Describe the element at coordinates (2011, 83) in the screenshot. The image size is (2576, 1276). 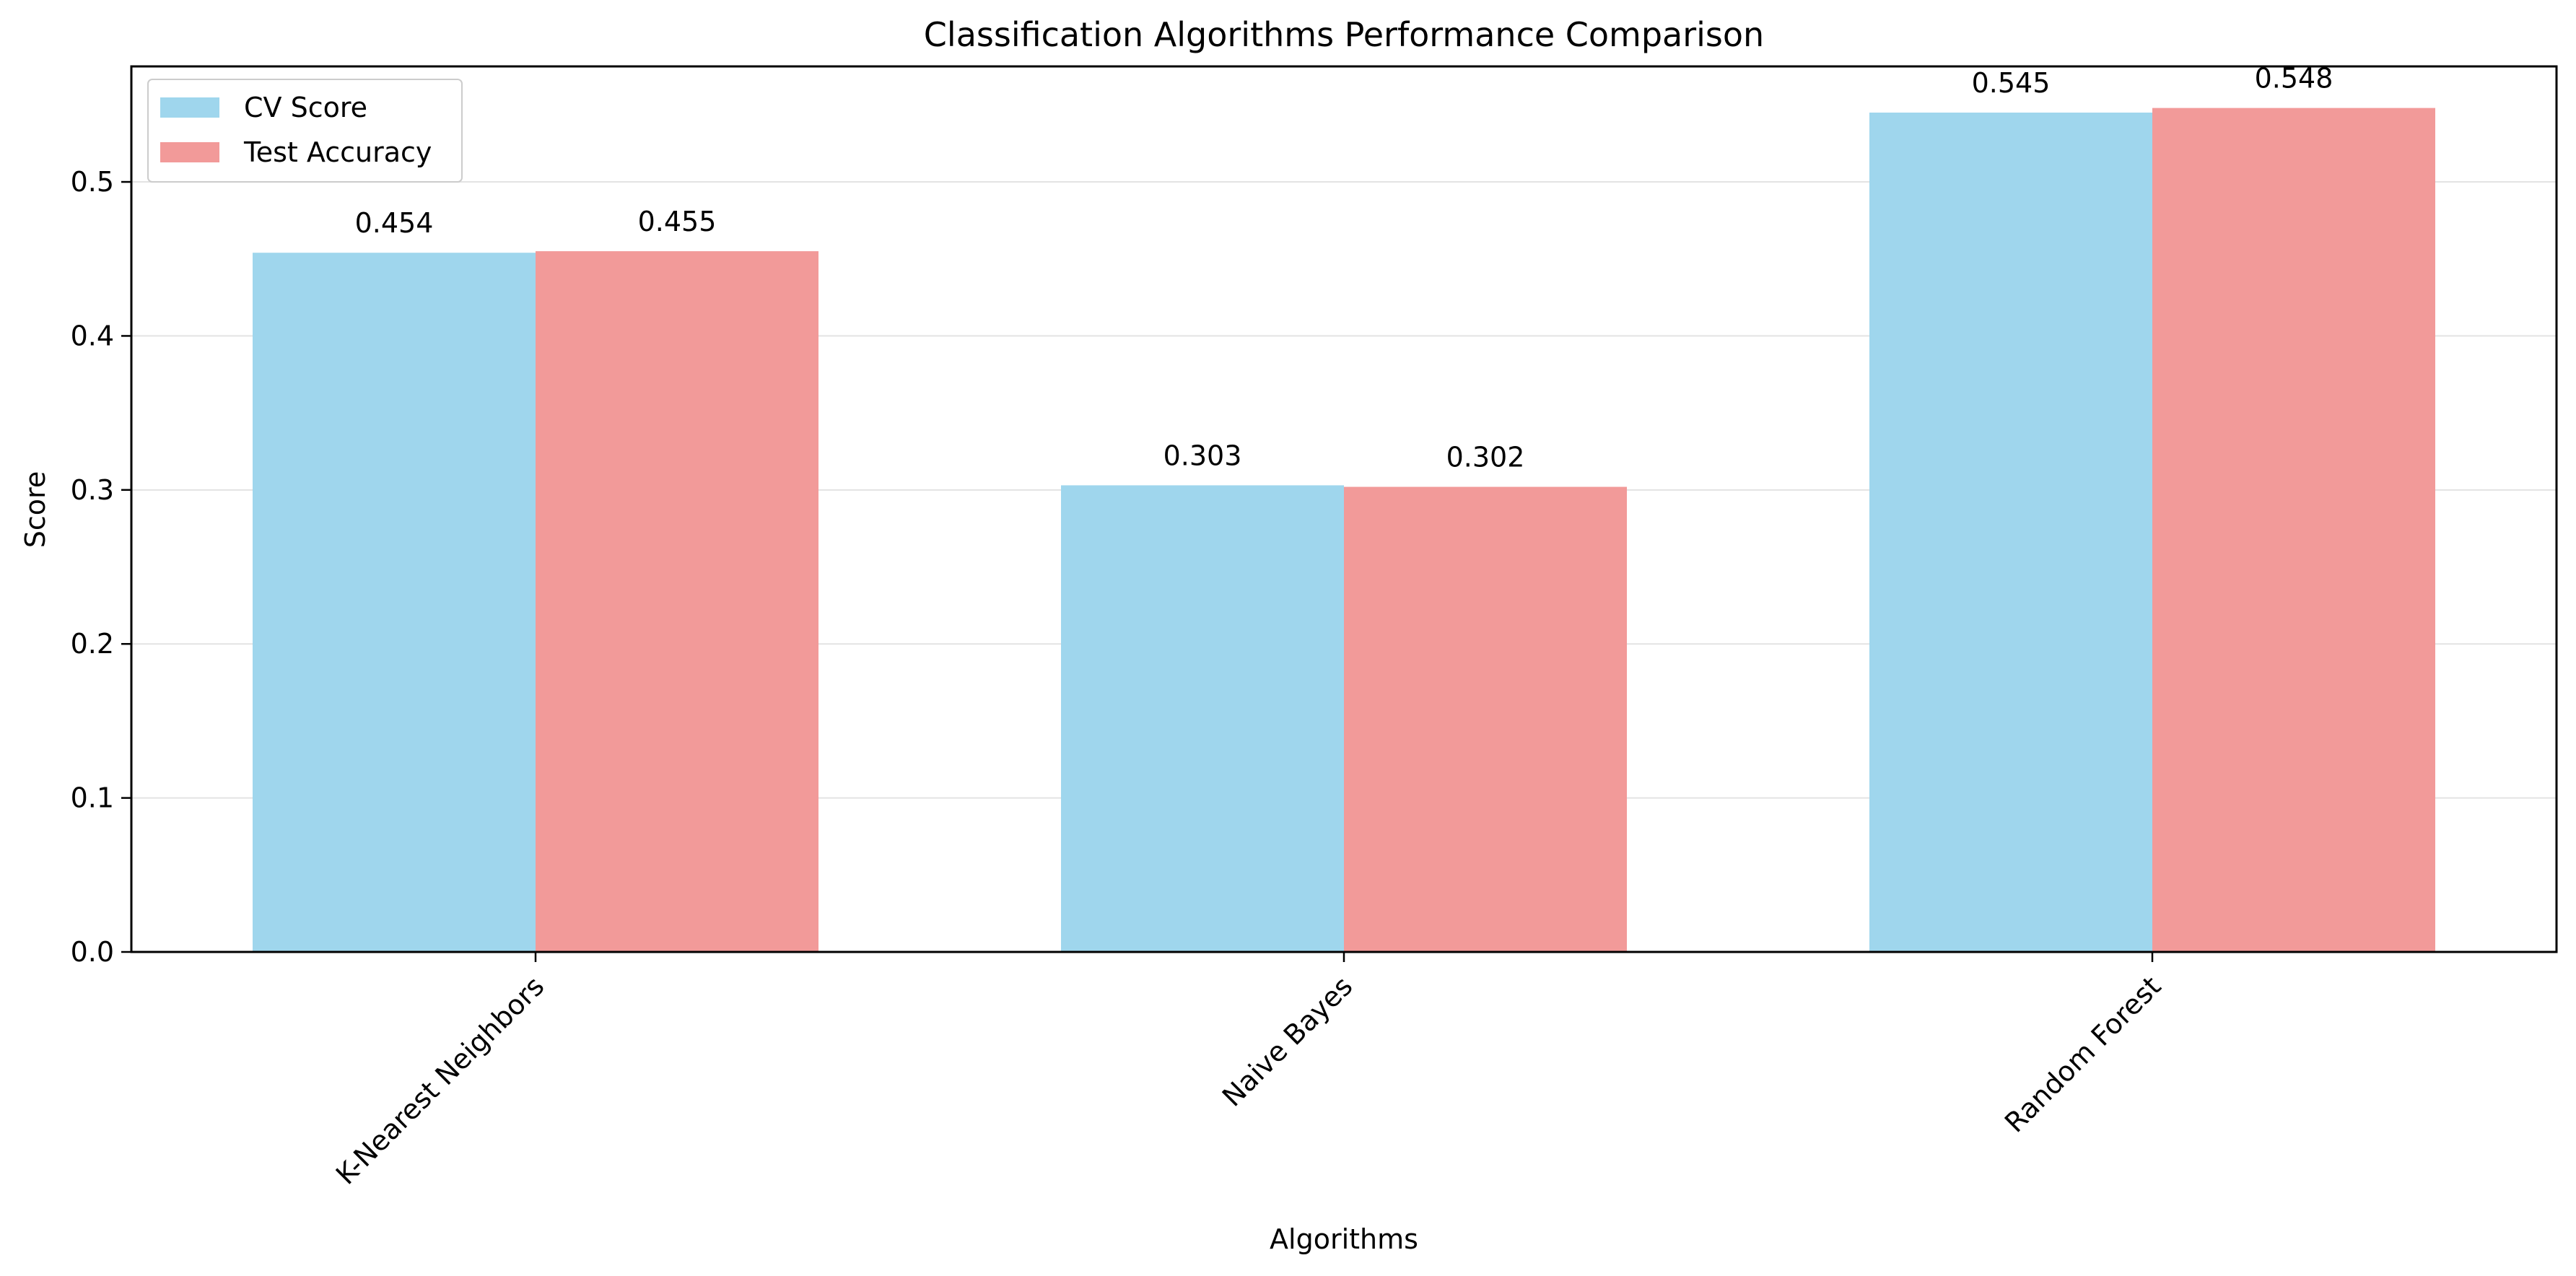
I see `bar-value-label: 0.545` at that location.